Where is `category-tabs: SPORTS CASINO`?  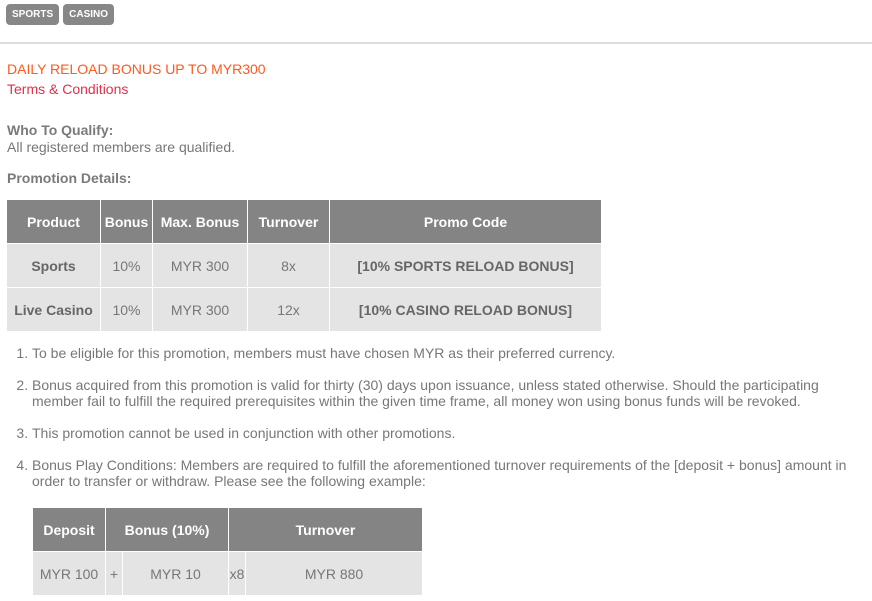 category-tabs: SPORTS CASINO is located at coordinates (60, 14).